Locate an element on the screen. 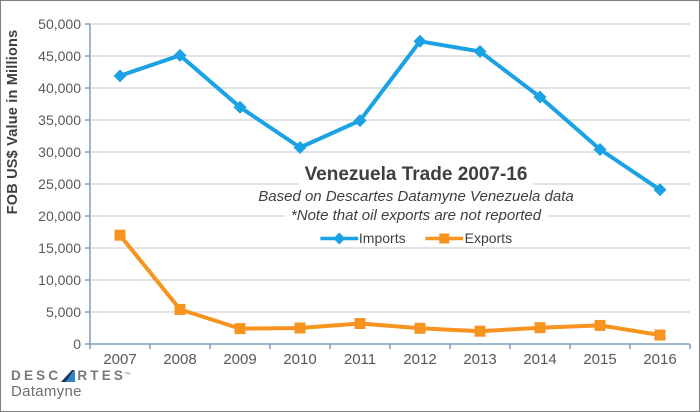  svg-text: 10,000 is located at coordinates (59, 280).